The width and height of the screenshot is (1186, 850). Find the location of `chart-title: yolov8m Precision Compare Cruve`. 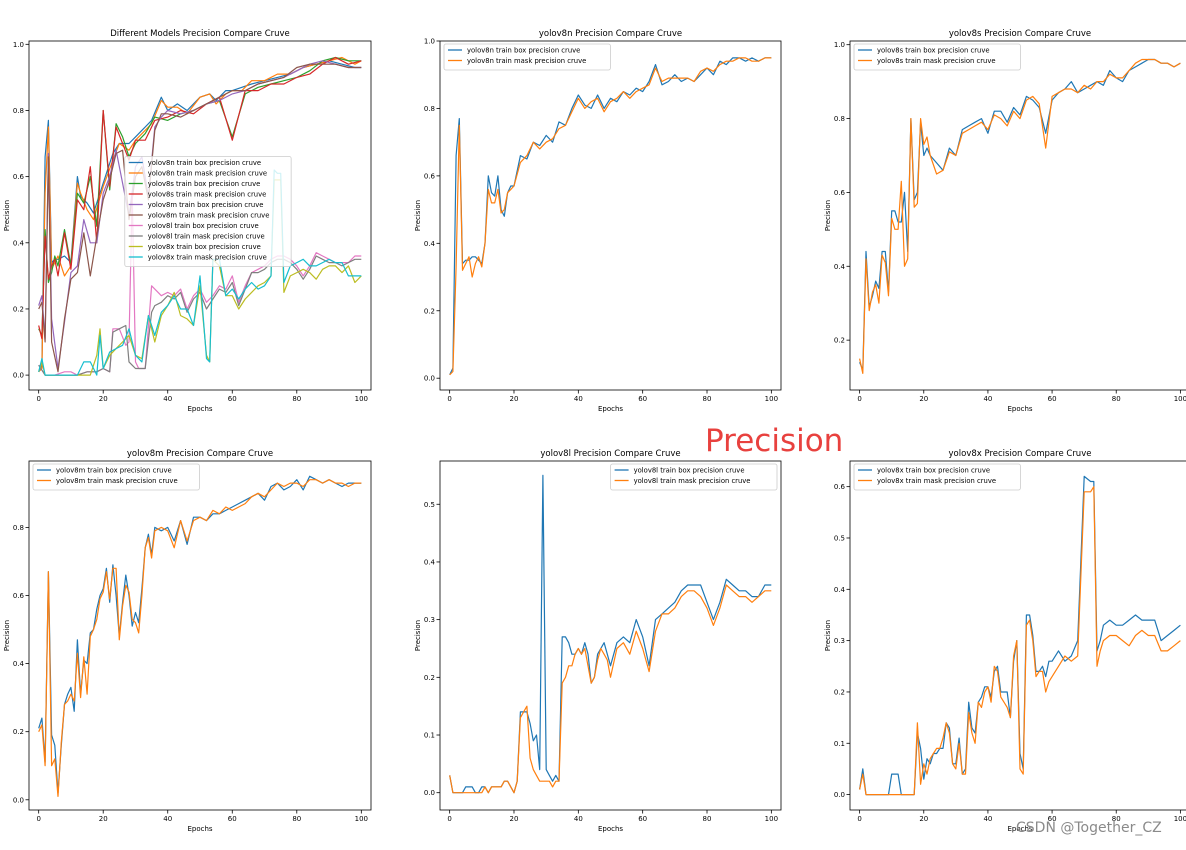

chart-title: yolov8m Precision Compare Cruve is located at coordinates (200, 454).